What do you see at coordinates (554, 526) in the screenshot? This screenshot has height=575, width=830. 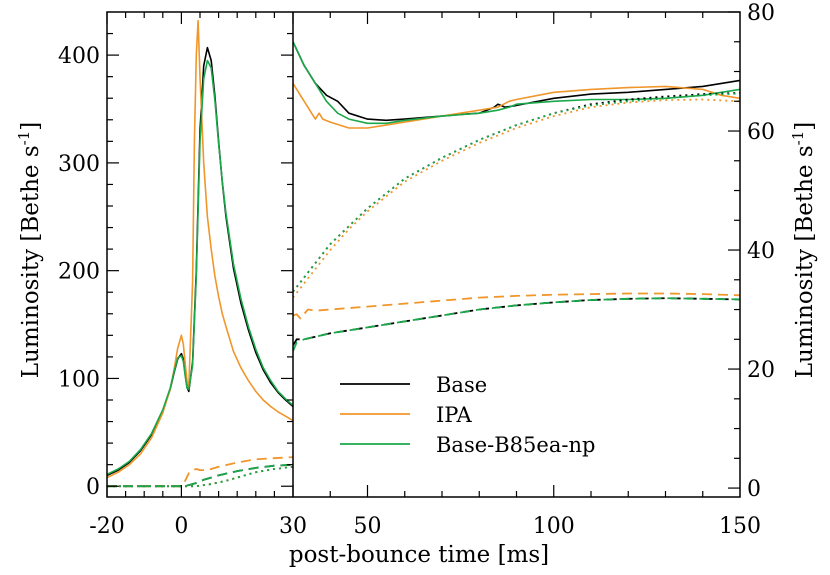 I see `x-tick-label: 100` at bounding box center [554, 526].